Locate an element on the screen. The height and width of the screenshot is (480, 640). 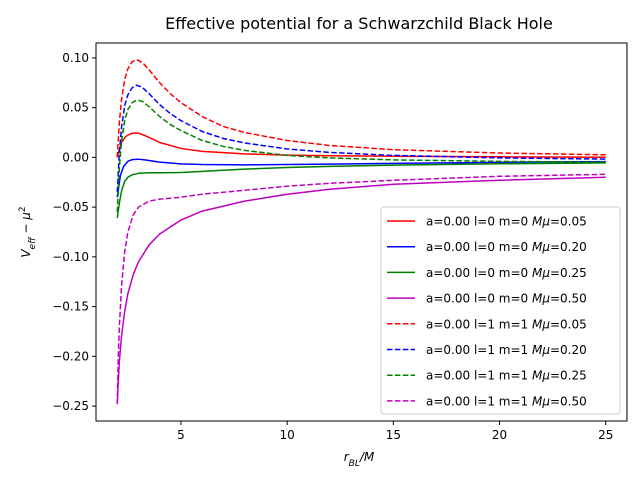
x-tick-label: 20 is located at coordinates (499, 435).